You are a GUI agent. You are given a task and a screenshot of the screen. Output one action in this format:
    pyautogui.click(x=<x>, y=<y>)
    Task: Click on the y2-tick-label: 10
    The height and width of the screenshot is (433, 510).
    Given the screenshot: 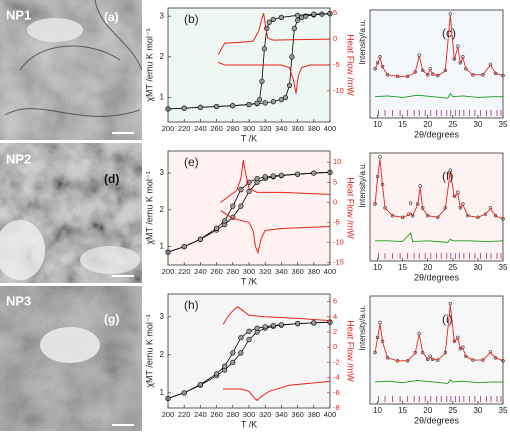 What is the action you would take?
    pyautogui.click(x=337, y=161)
    